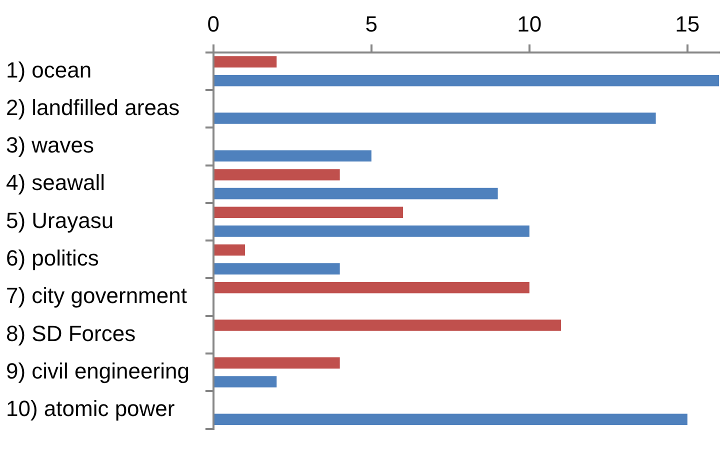 This screenshot has width=721, height=450. I want to click on y-tick-label: 1) ocean, so click(49, 69).